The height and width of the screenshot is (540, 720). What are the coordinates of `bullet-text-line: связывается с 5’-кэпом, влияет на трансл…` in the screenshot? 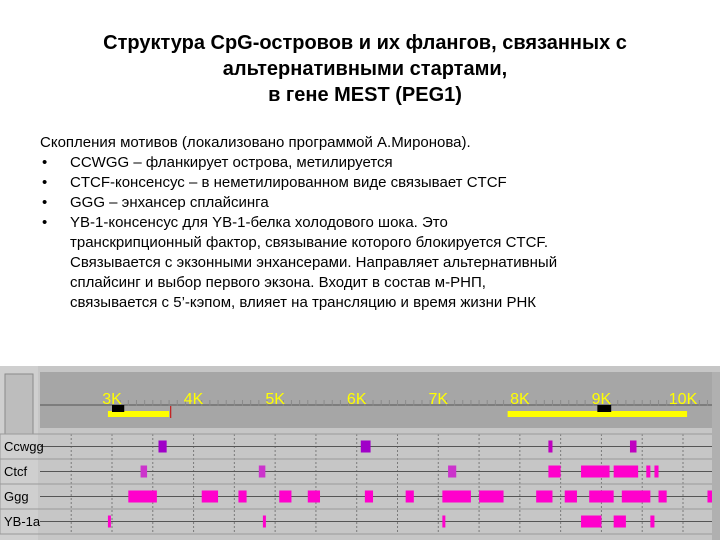 It's located at (303, 302).